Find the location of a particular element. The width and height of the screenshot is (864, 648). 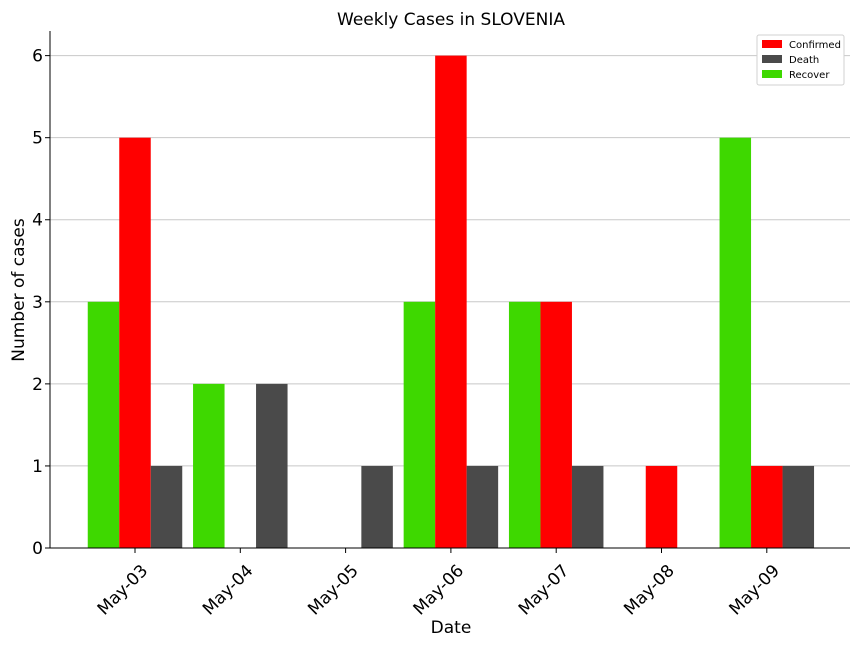

y-tick-label: 2 is located at coordinates (37, 385).